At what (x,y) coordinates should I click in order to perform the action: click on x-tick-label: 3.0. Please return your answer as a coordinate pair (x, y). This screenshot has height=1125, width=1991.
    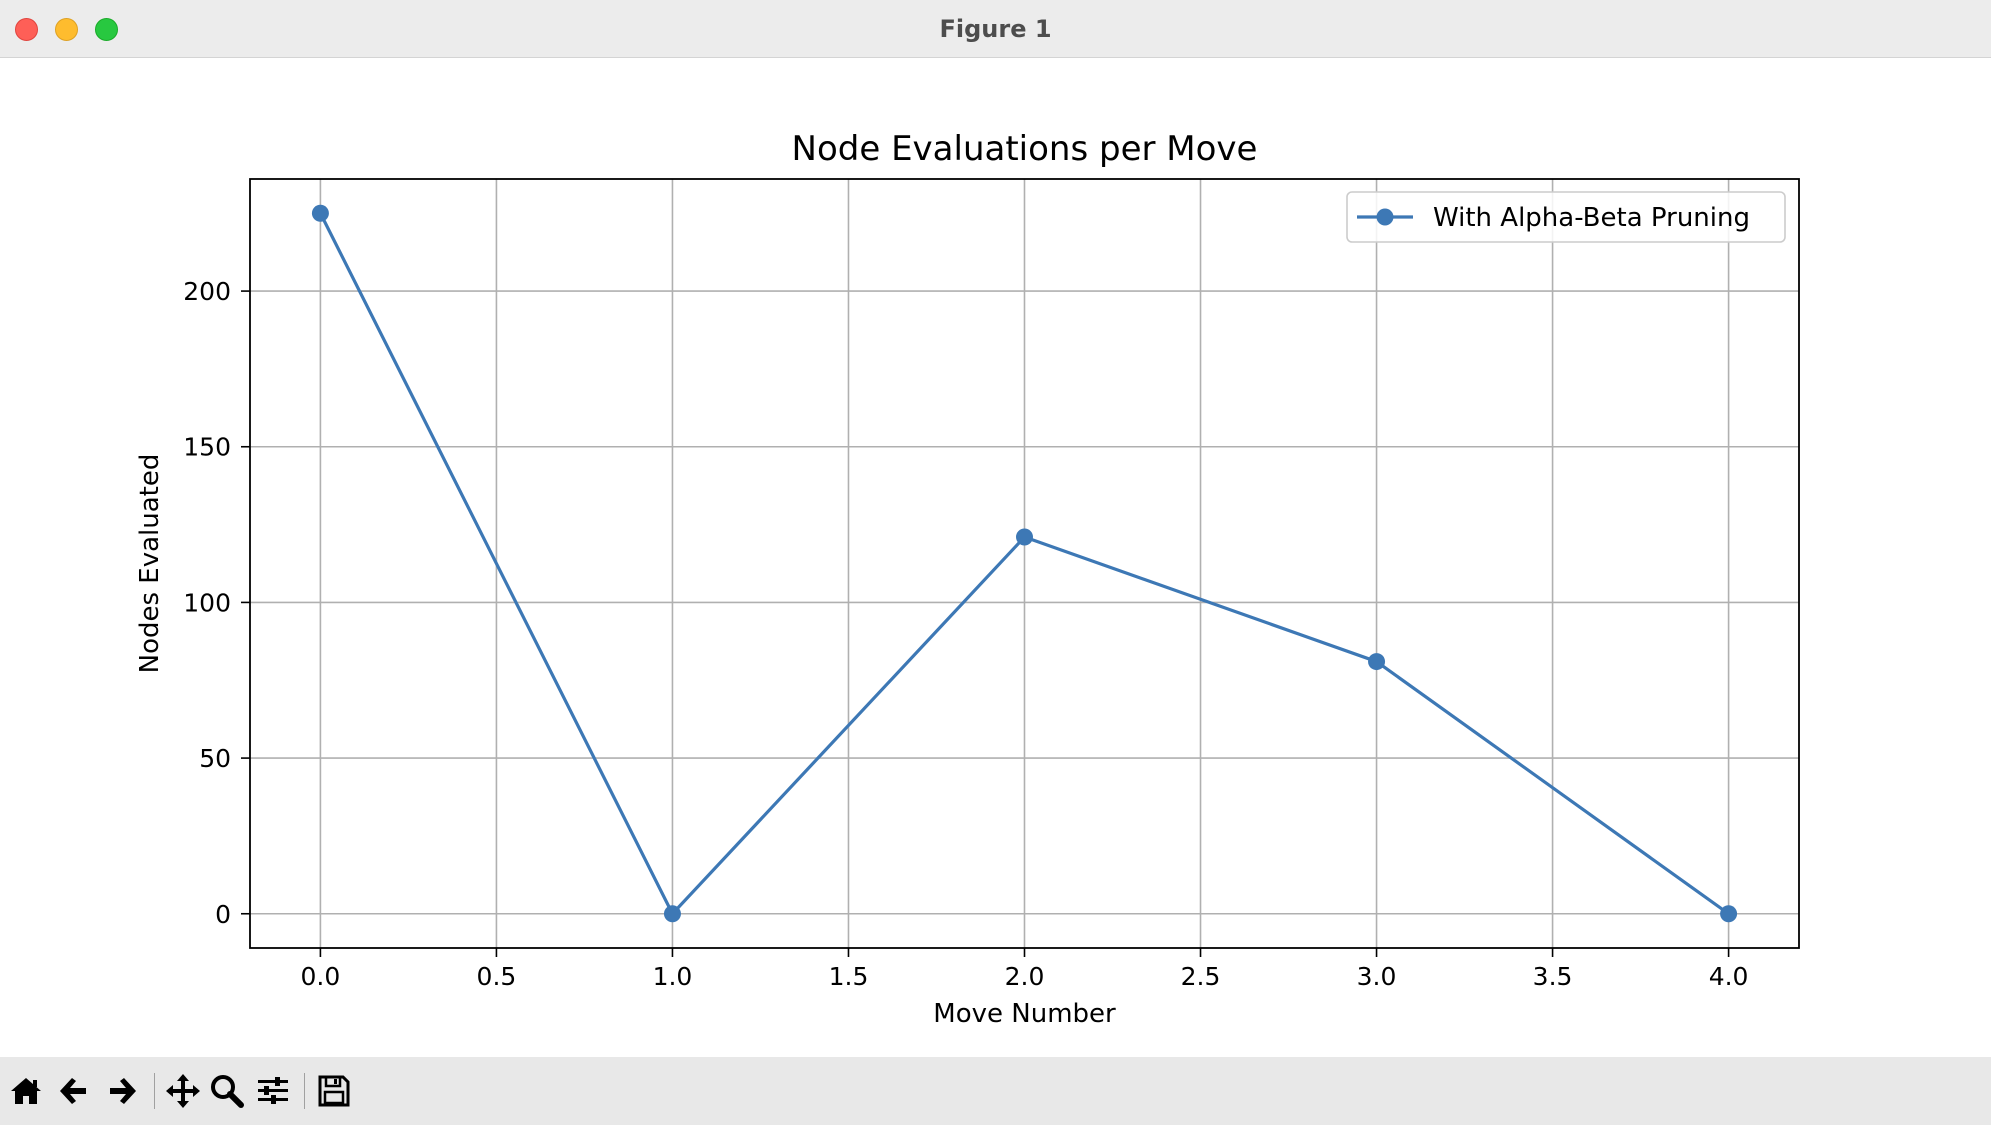
    Looking at the image, I should click on (1377, 976).